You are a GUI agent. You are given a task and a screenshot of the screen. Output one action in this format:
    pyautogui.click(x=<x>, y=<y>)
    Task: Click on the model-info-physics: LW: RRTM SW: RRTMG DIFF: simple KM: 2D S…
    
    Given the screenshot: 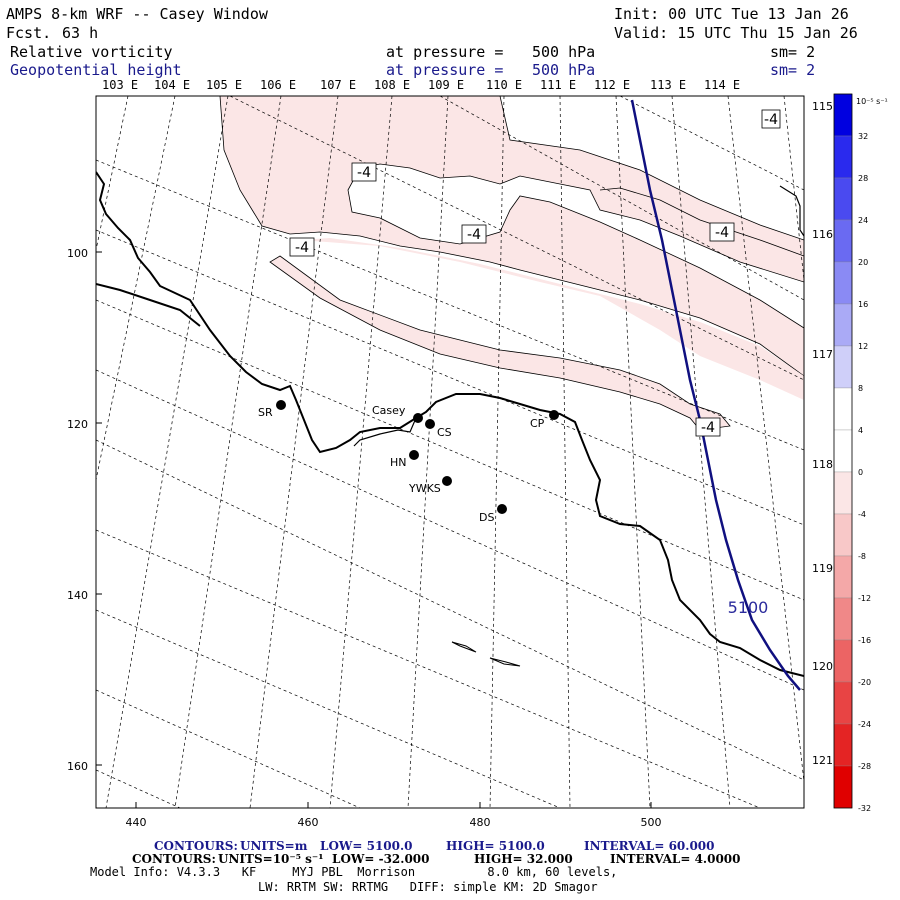 What is the action you would take?
    pyautogui.click(x=428, y=887)
    